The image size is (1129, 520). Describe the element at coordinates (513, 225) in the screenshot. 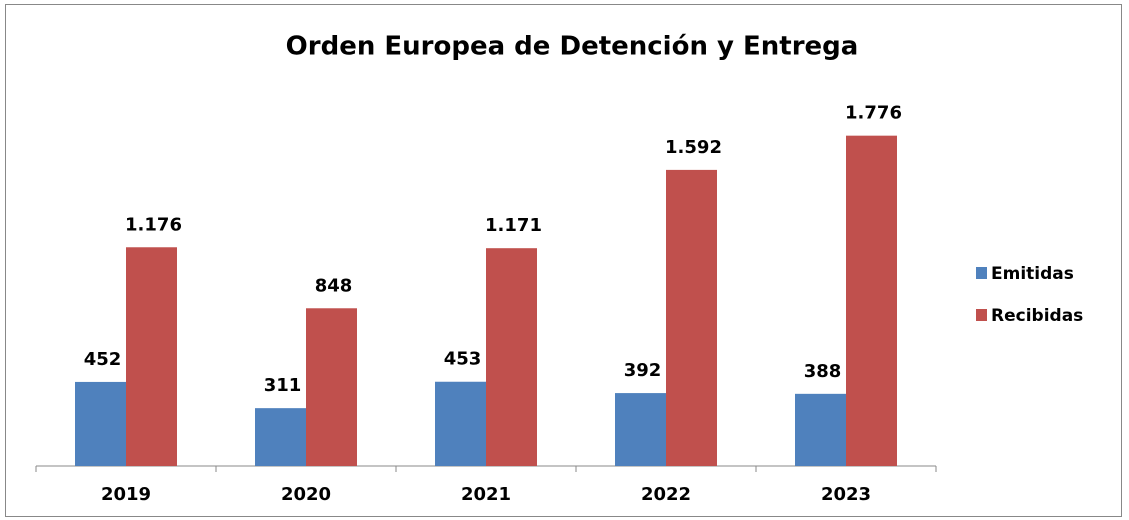

I see `data-label: 1.171` at that location.